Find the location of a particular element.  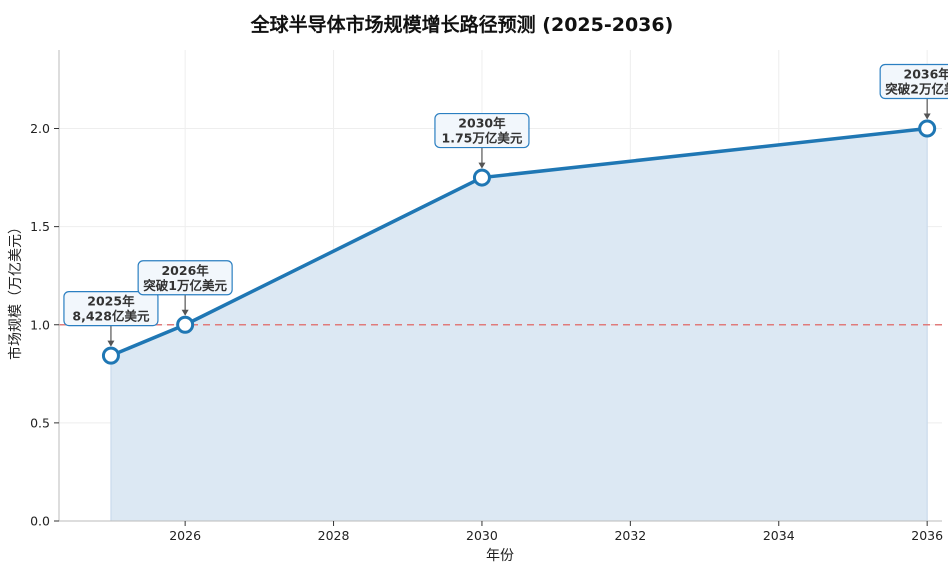

x-tick-label: 2030 is located at coordinates (482, 535).